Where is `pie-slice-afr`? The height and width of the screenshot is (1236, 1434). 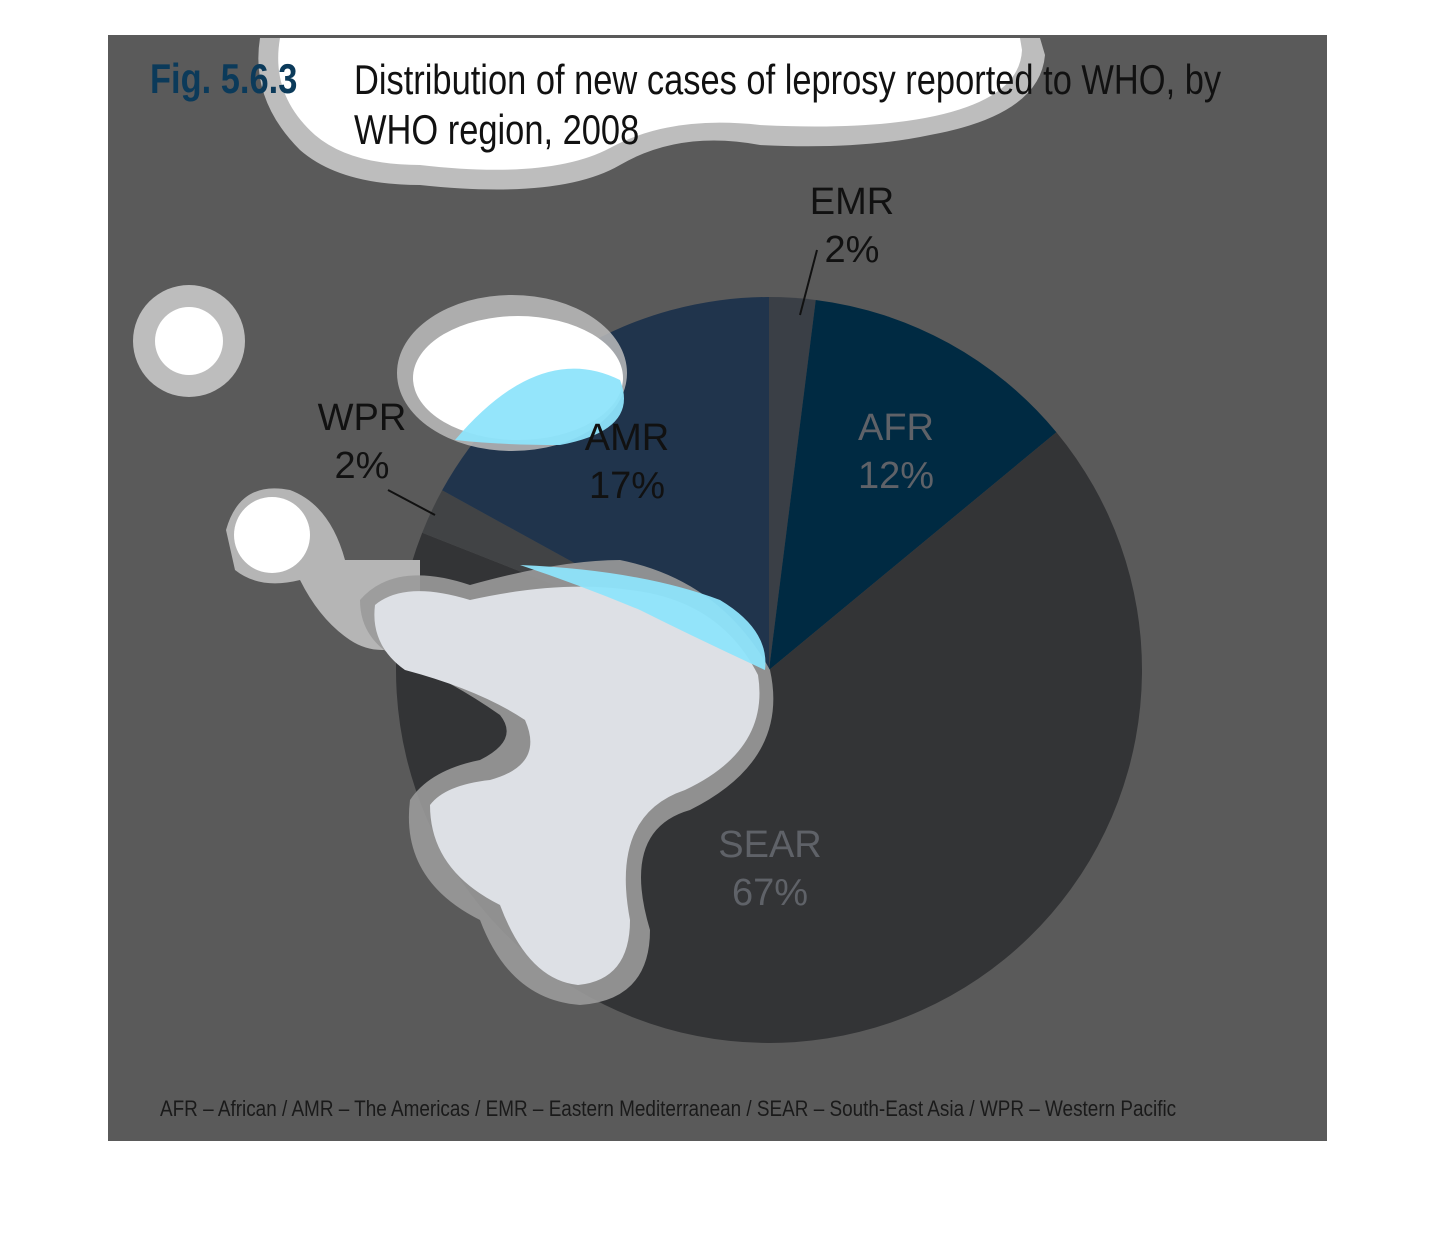 pie-slice-afr is located at coordinates (913, 484).